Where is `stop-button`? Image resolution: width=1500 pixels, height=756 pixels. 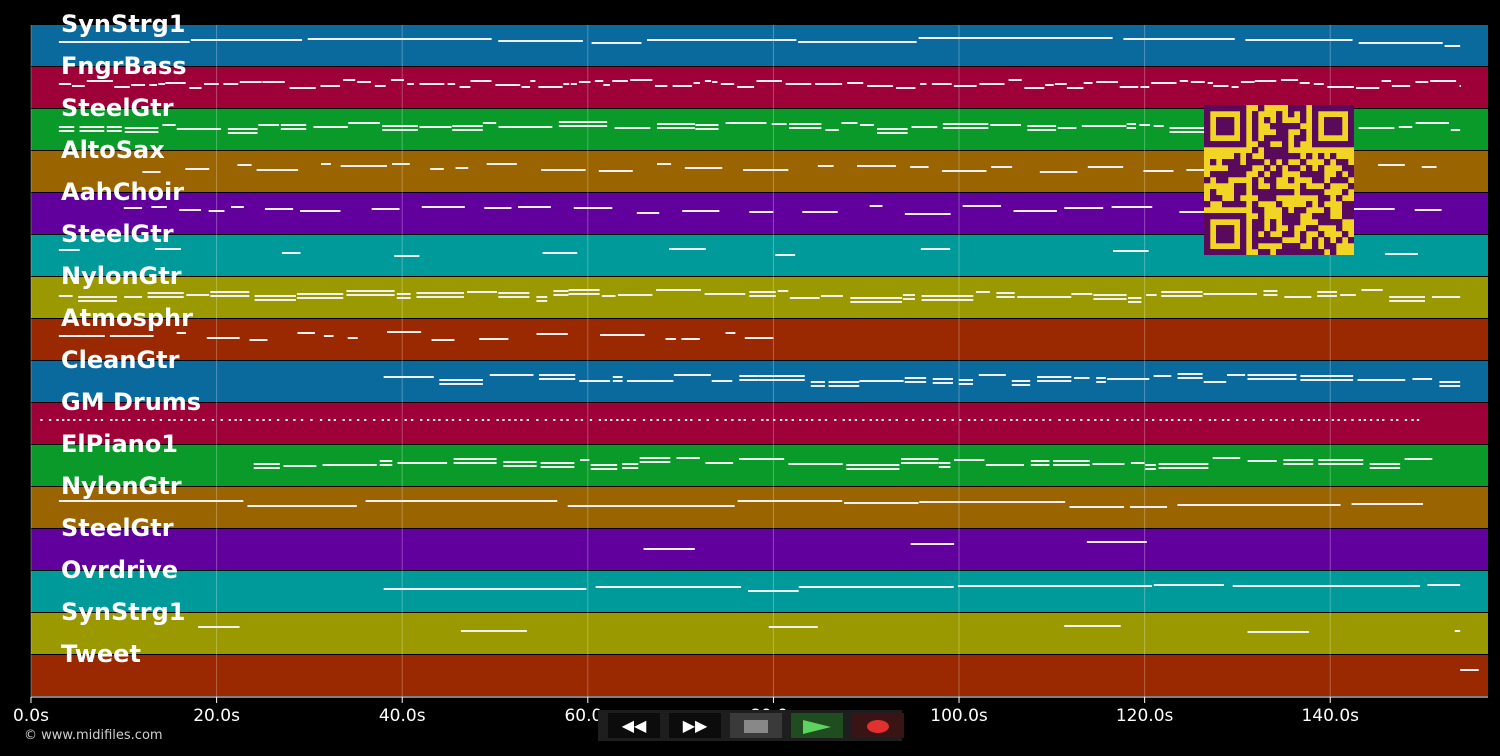
stop-button is located at coordinates (756, 725).